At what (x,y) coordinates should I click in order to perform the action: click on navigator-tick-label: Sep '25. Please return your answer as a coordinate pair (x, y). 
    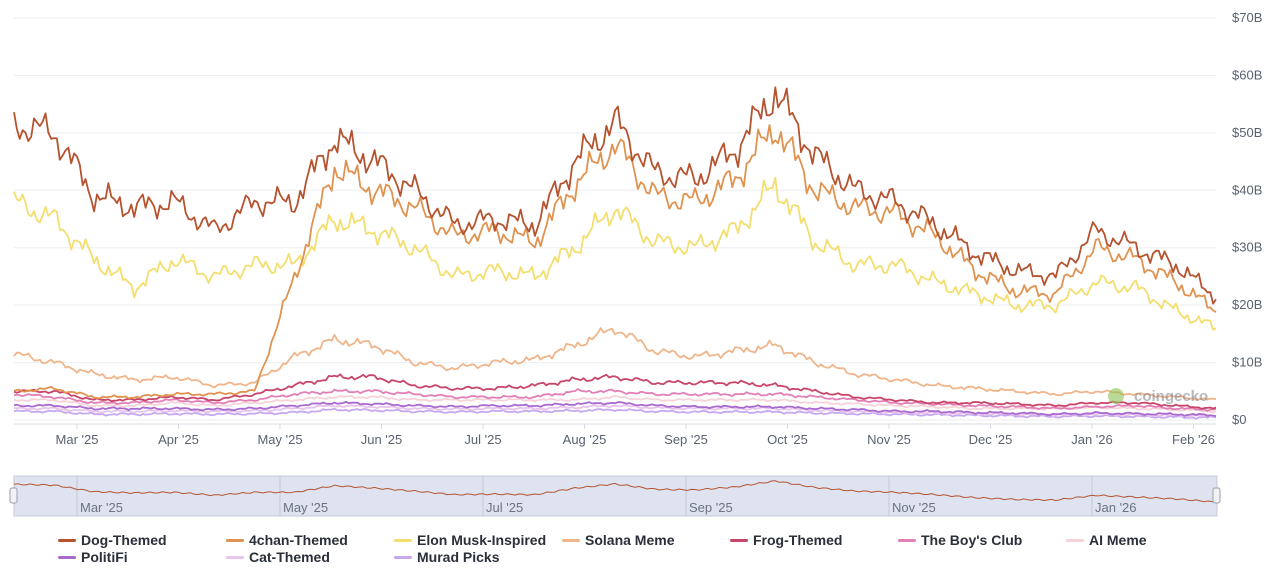
    Looking at the image, I should click on (711, 507).